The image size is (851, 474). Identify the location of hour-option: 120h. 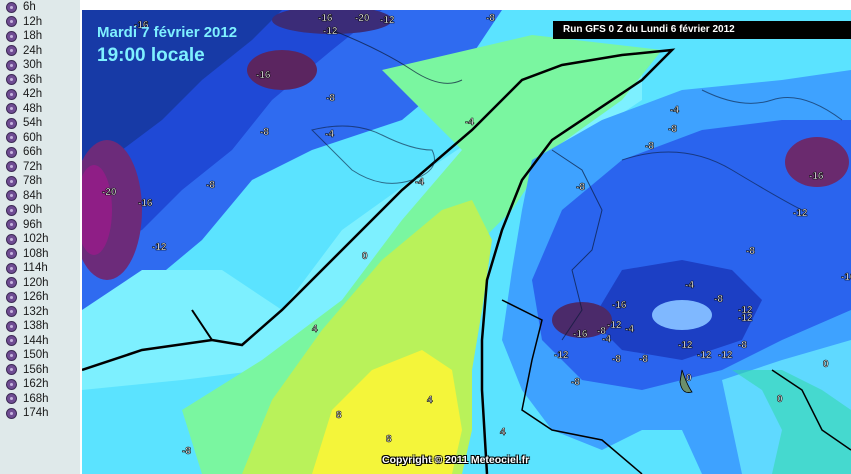
(40, 283).